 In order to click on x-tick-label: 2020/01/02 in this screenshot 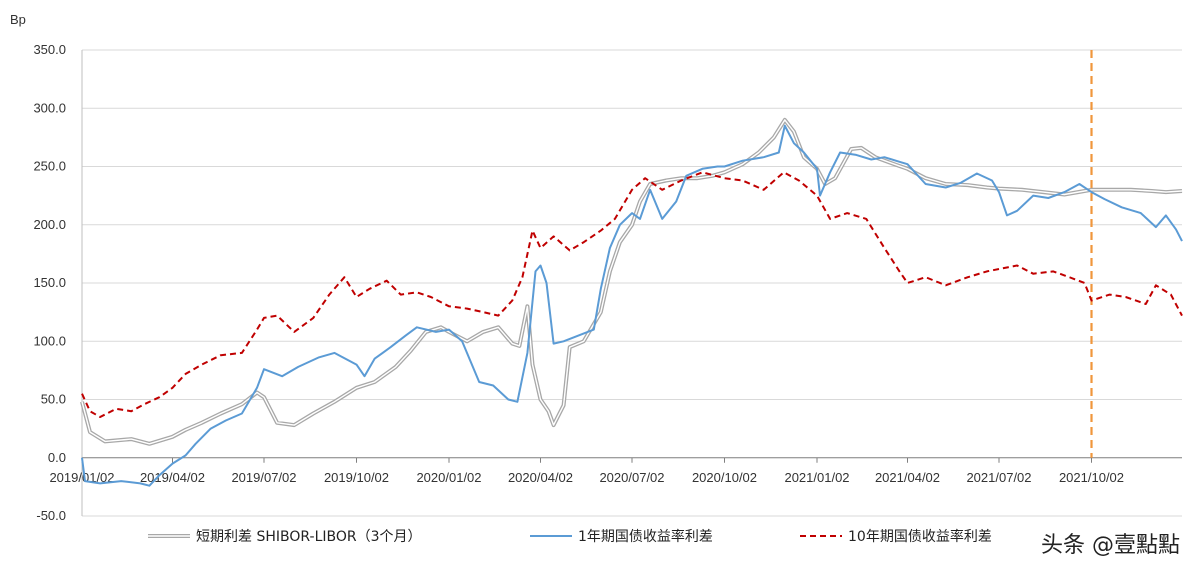, I will do `click(448, 477)`.